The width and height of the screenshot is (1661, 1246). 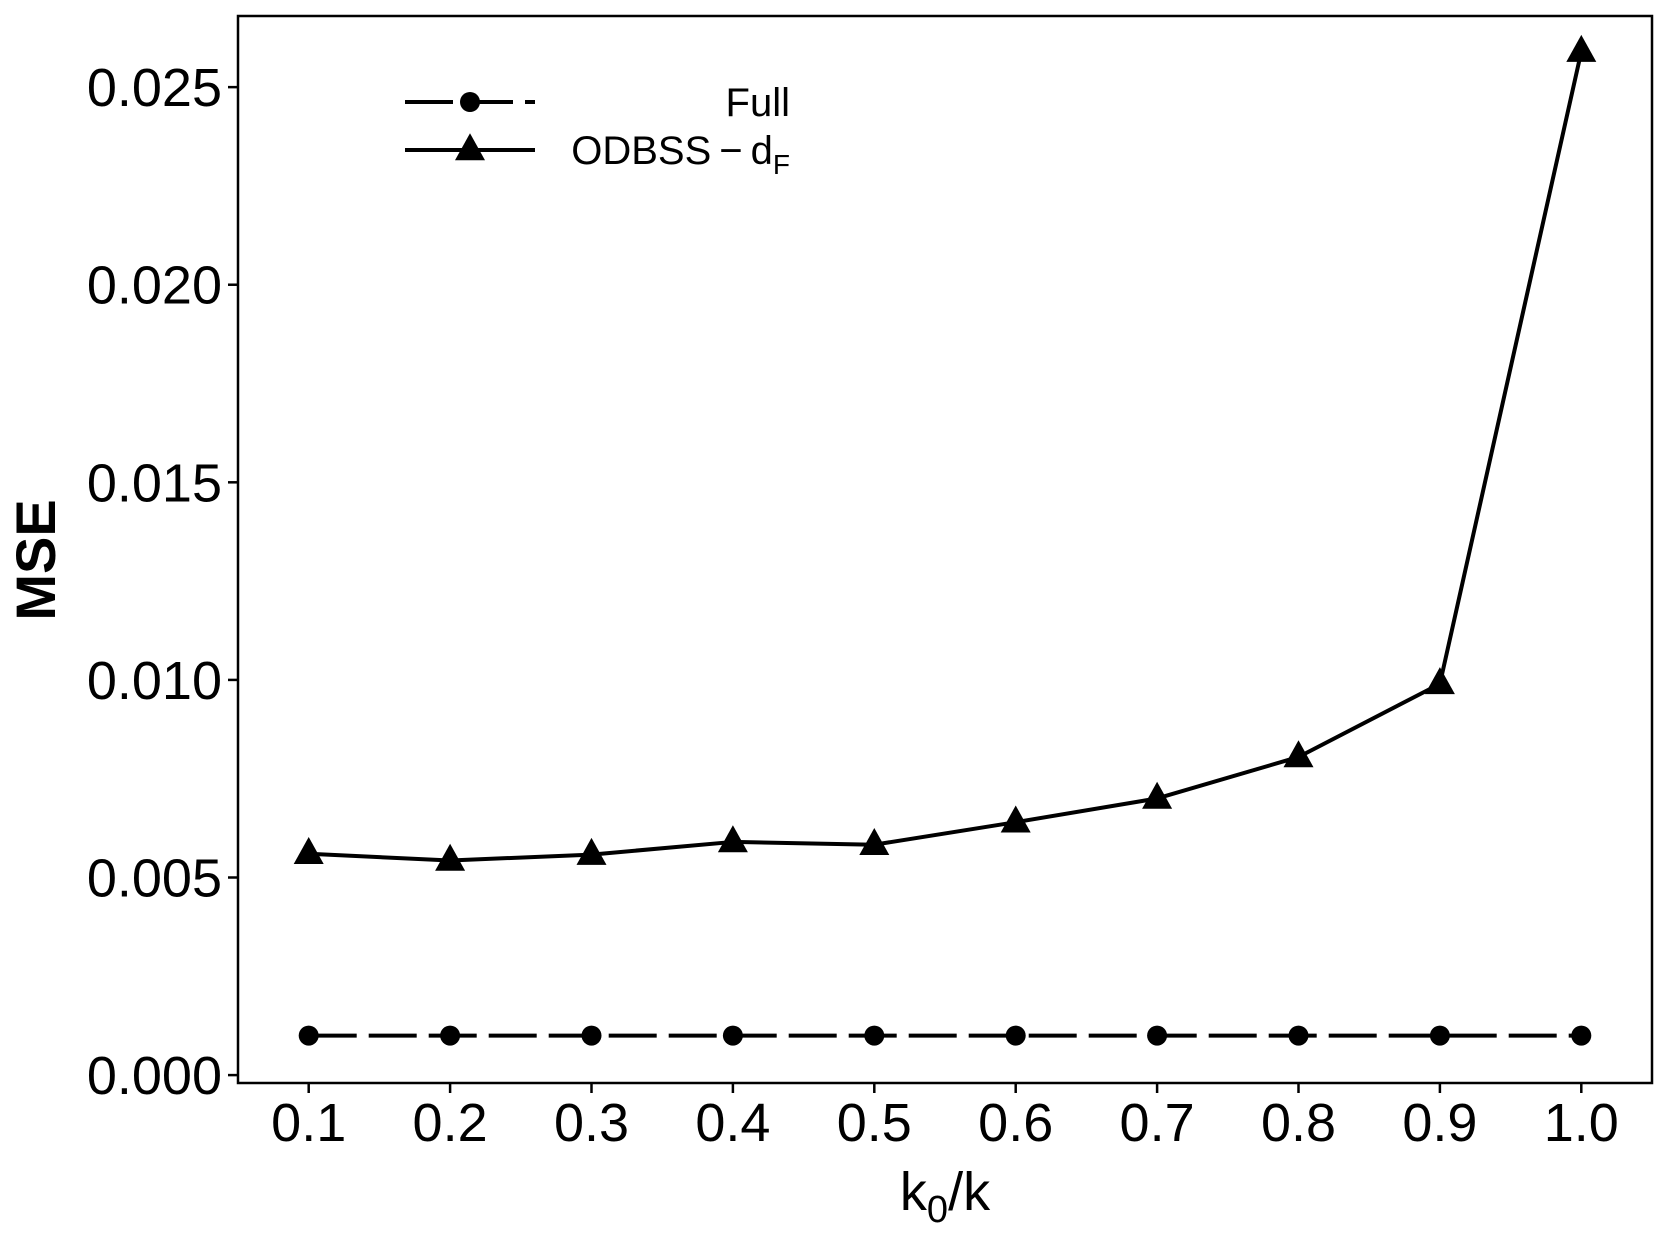 What do you see at coordinates (35, 559) in the screenshot?
I see `y-axis-title: MSE` at bounding box center [35, 559].